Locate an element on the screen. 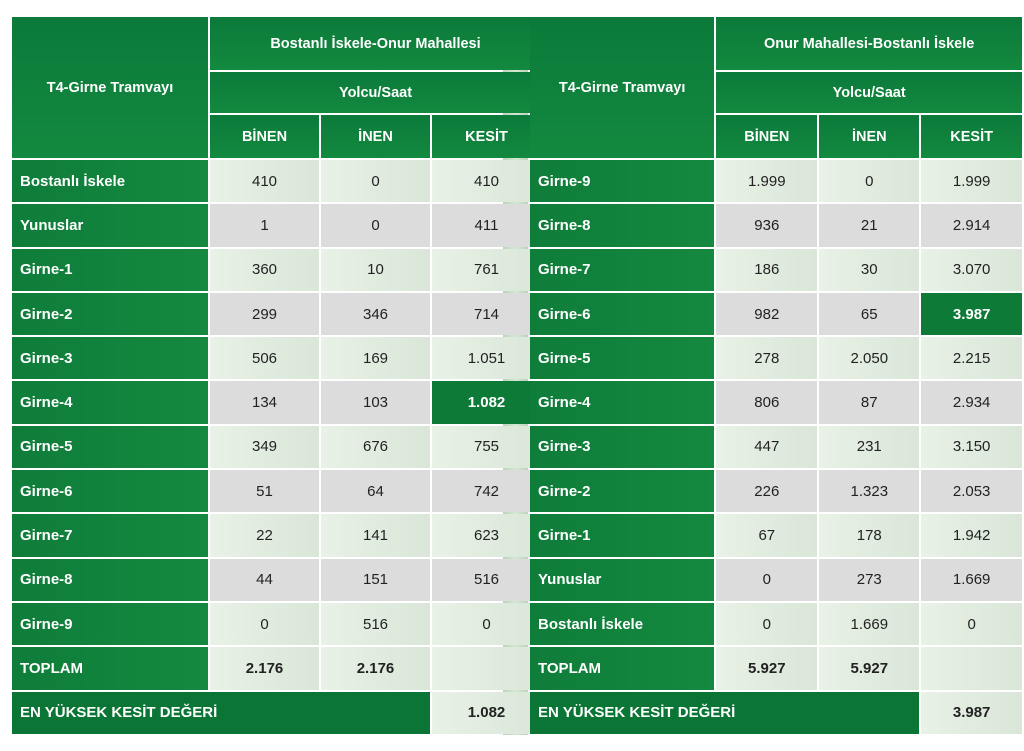 The image size is (1024, 751). table-row: Girne-7 186 30 3.070 is located at coordinates (776, 269).